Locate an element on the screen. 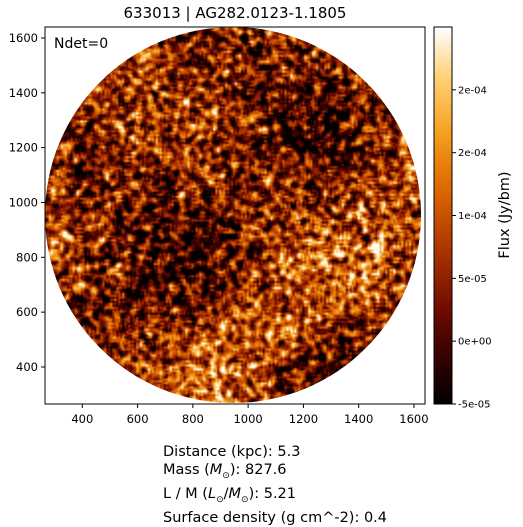 Image resolution: width=523 pixels, height=527 pixels. mass-value: 827.6 is located at coordinates (266, 470).